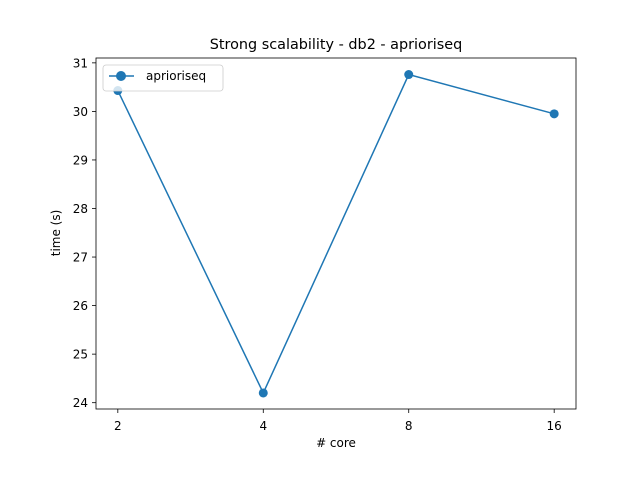 The height and width of the screenshot is (480, 640). I want to click on chart-title: Strong scalability - db2 - aprioriseq, so click(336, 45).